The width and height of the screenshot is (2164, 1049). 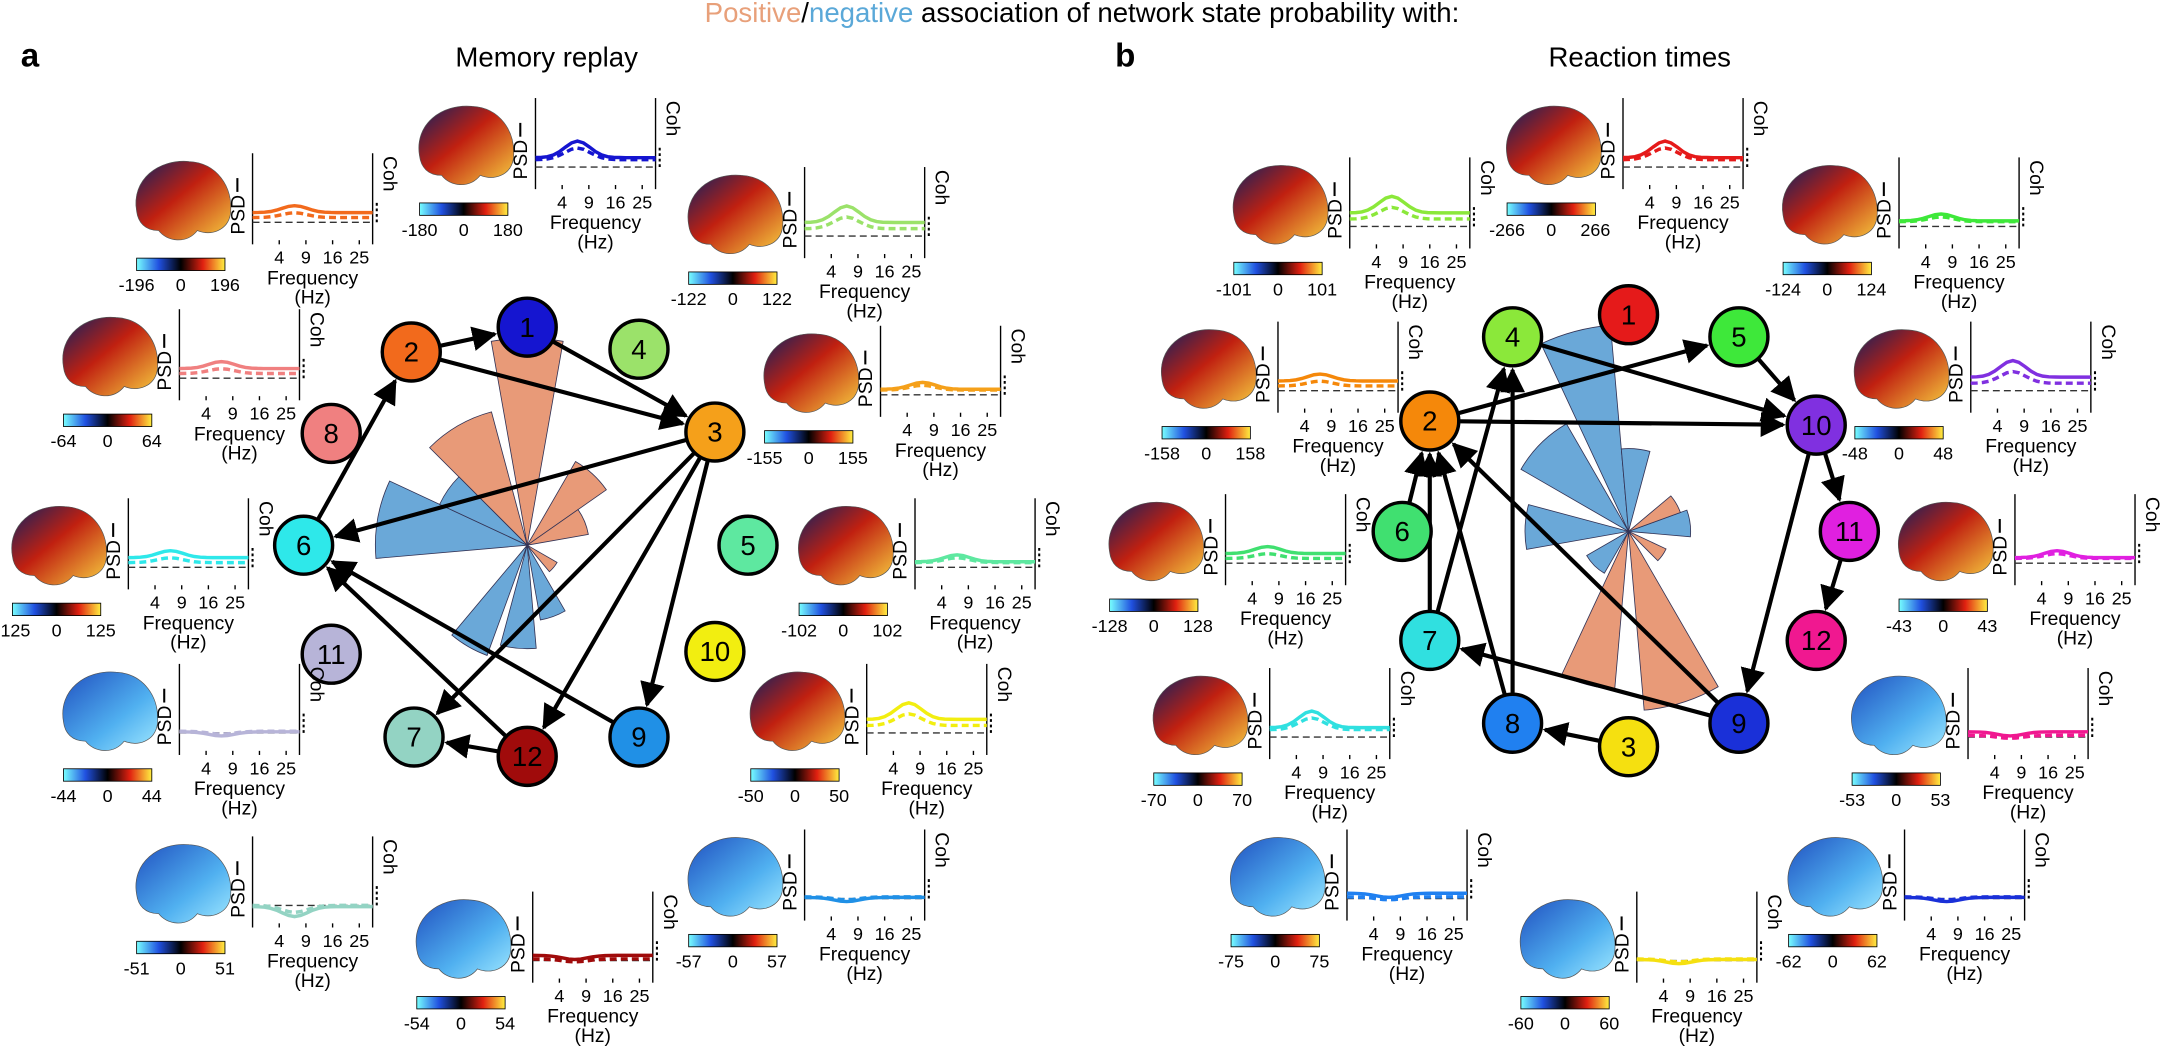 I want to click on colorbar-label: 122, so click(x=777, y=299).